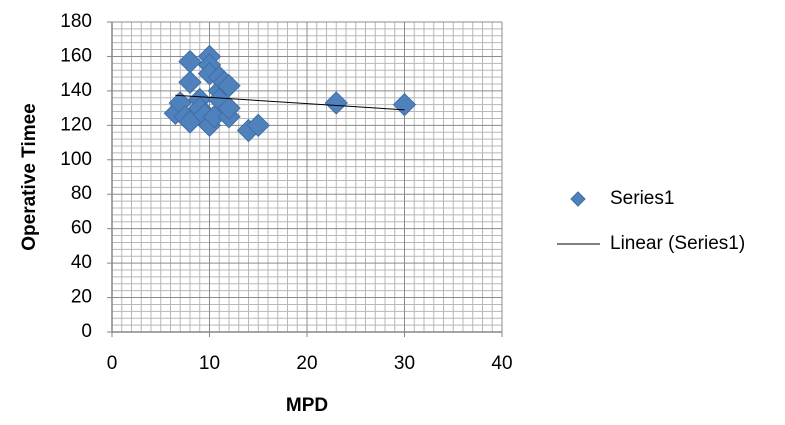  Describe the element at coordinates (29, 177) in the screenshot. I see `y-axis-title: Operative Timee` at that location.